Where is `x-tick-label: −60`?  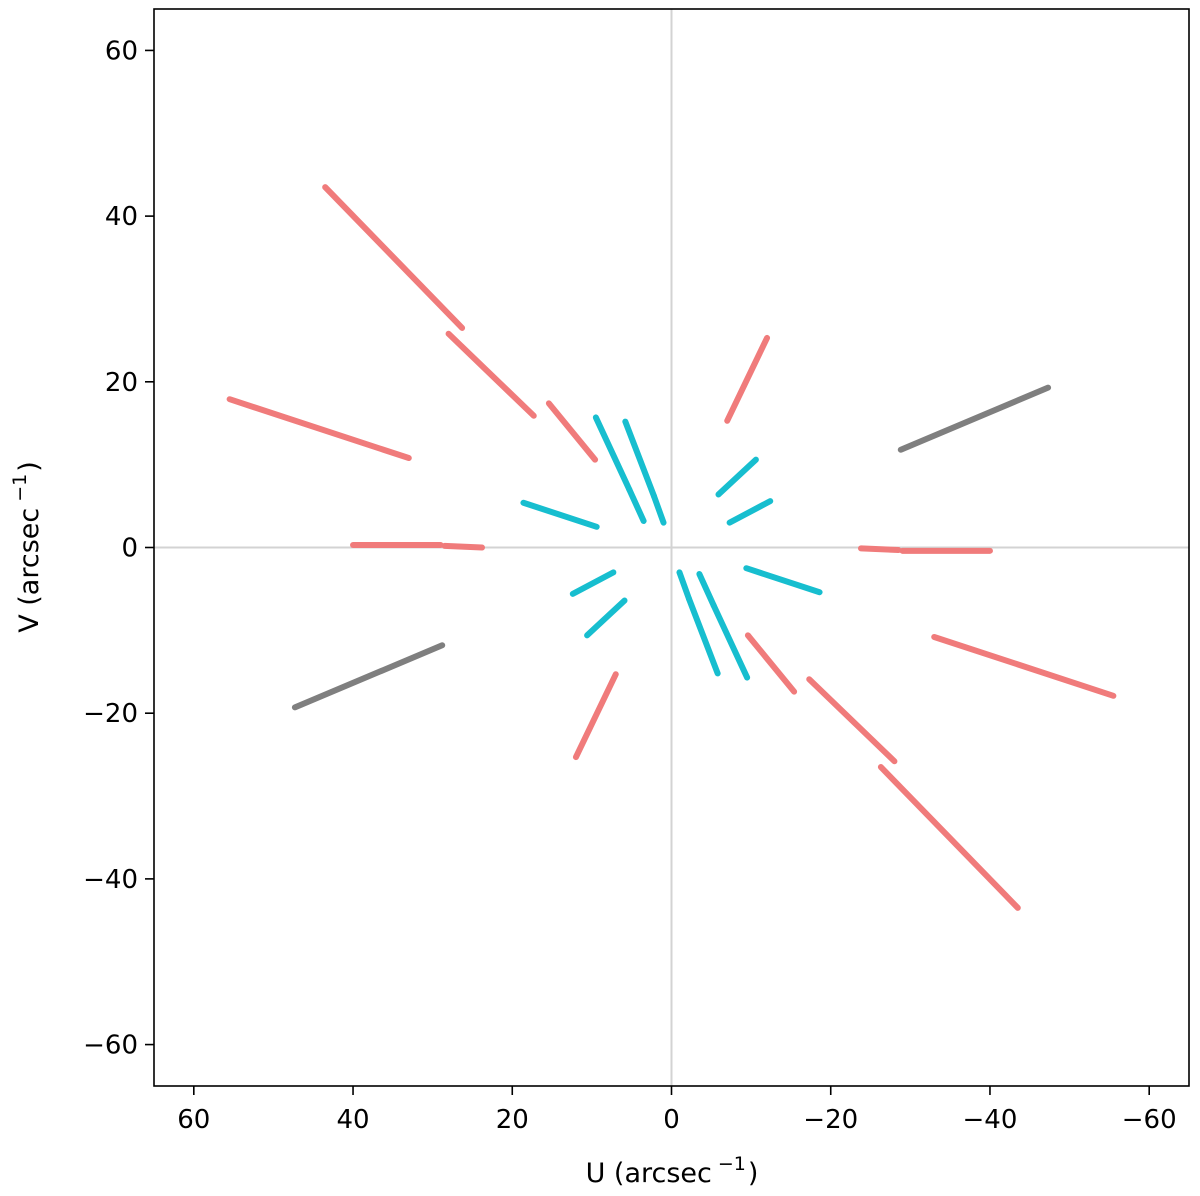
x-tick-label: −60 is located at coordinates (1149, 1120).